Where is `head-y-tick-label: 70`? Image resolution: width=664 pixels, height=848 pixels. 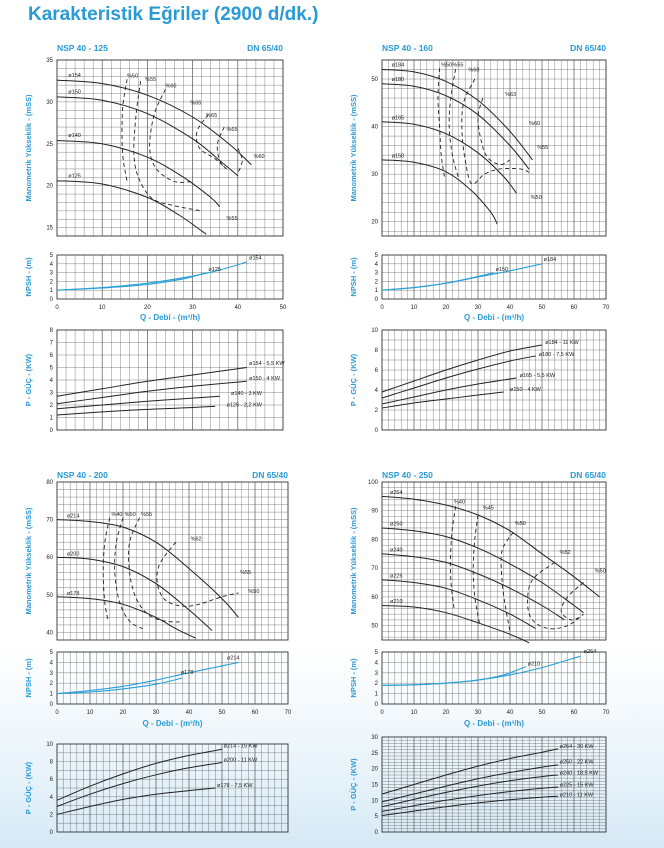 head-y-tick-label: 70 is located at coordinates (49, 521).